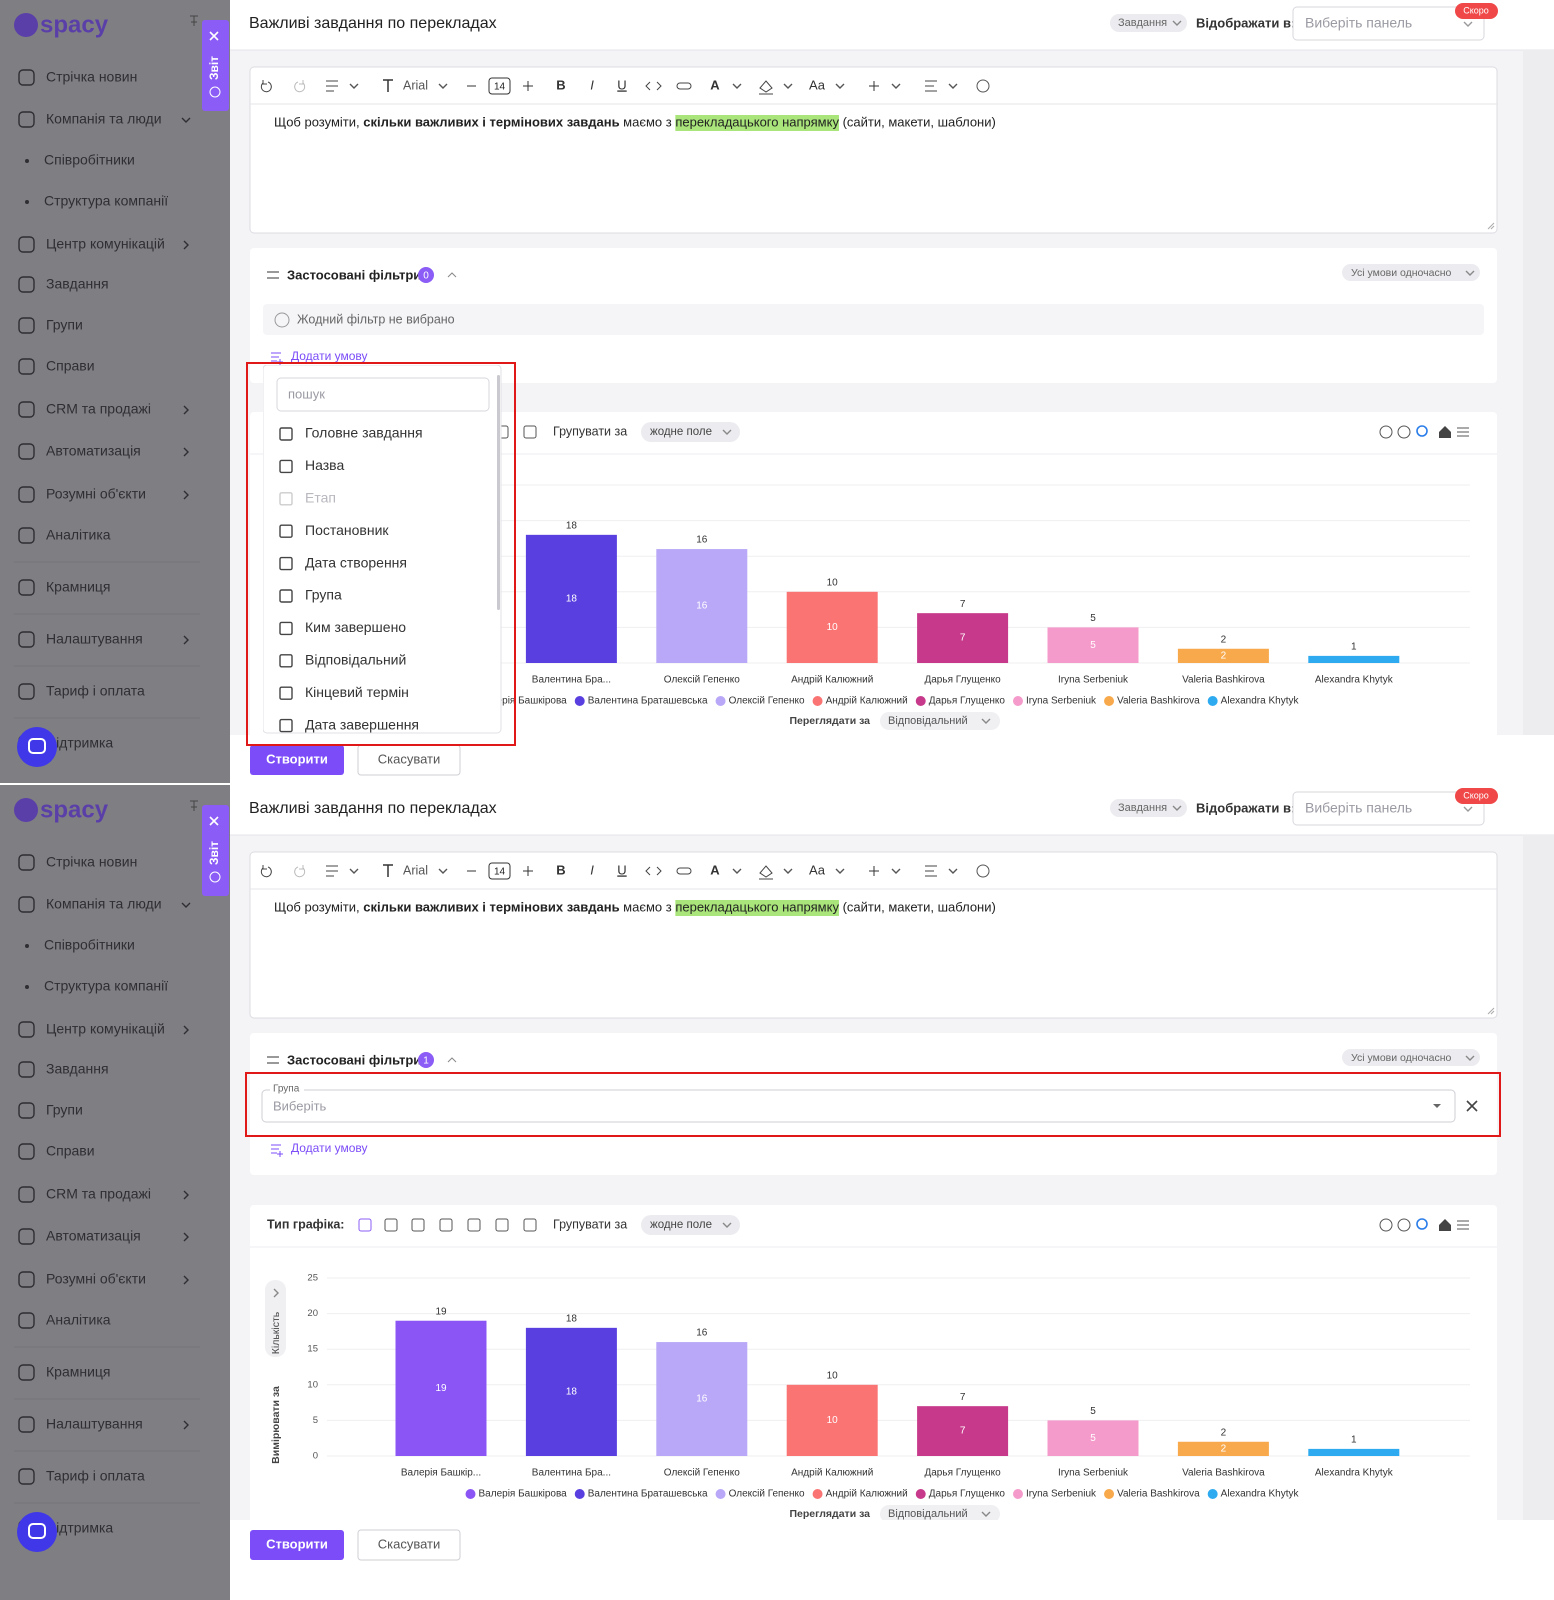 The height and width of the screenshot is (1600, 1554). What do you see at coordinates (77, 284) in the screenshot?
I see `menu-item: Завдання` at bounding box center [77, 284].